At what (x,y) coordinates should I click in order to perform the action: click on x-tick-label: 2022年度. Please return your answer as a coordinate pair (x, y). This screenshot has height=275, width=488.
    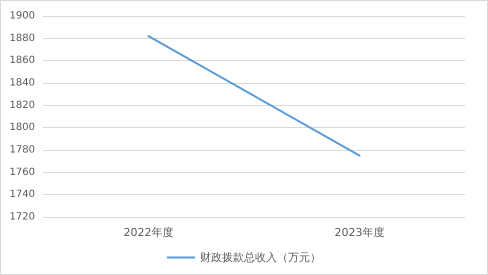
    Looking at the image, I should click on (149, 232).